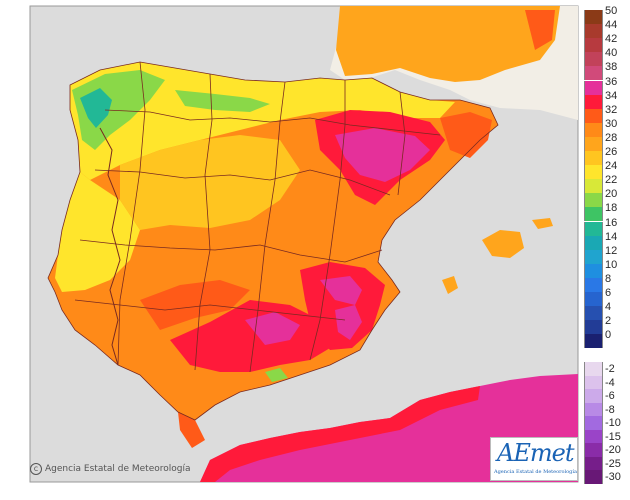 Image resolution: width=630 pixels, height=500 pixels. Describe the element at coordinates (610, 396) in the screenshot. I see `legend-label--6: -6` at that location.